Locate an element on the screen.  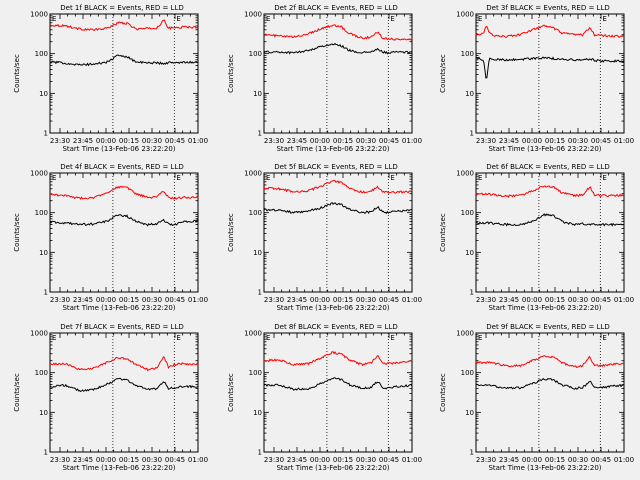
panel-title: Det 8f BLACK = Events, RED = LLD is located at coordinates (335, 327).